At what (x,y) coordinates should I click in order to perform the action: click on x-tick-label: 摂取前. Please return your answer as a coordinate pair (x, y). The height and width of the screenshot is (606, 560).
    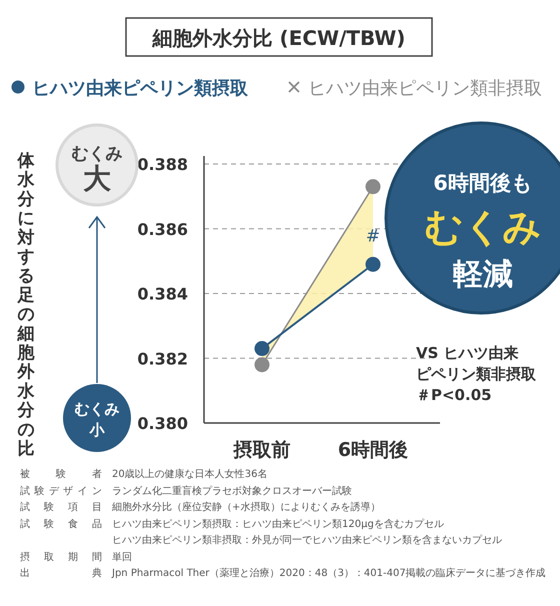
    Looking at the image, I should click on (261, 450).